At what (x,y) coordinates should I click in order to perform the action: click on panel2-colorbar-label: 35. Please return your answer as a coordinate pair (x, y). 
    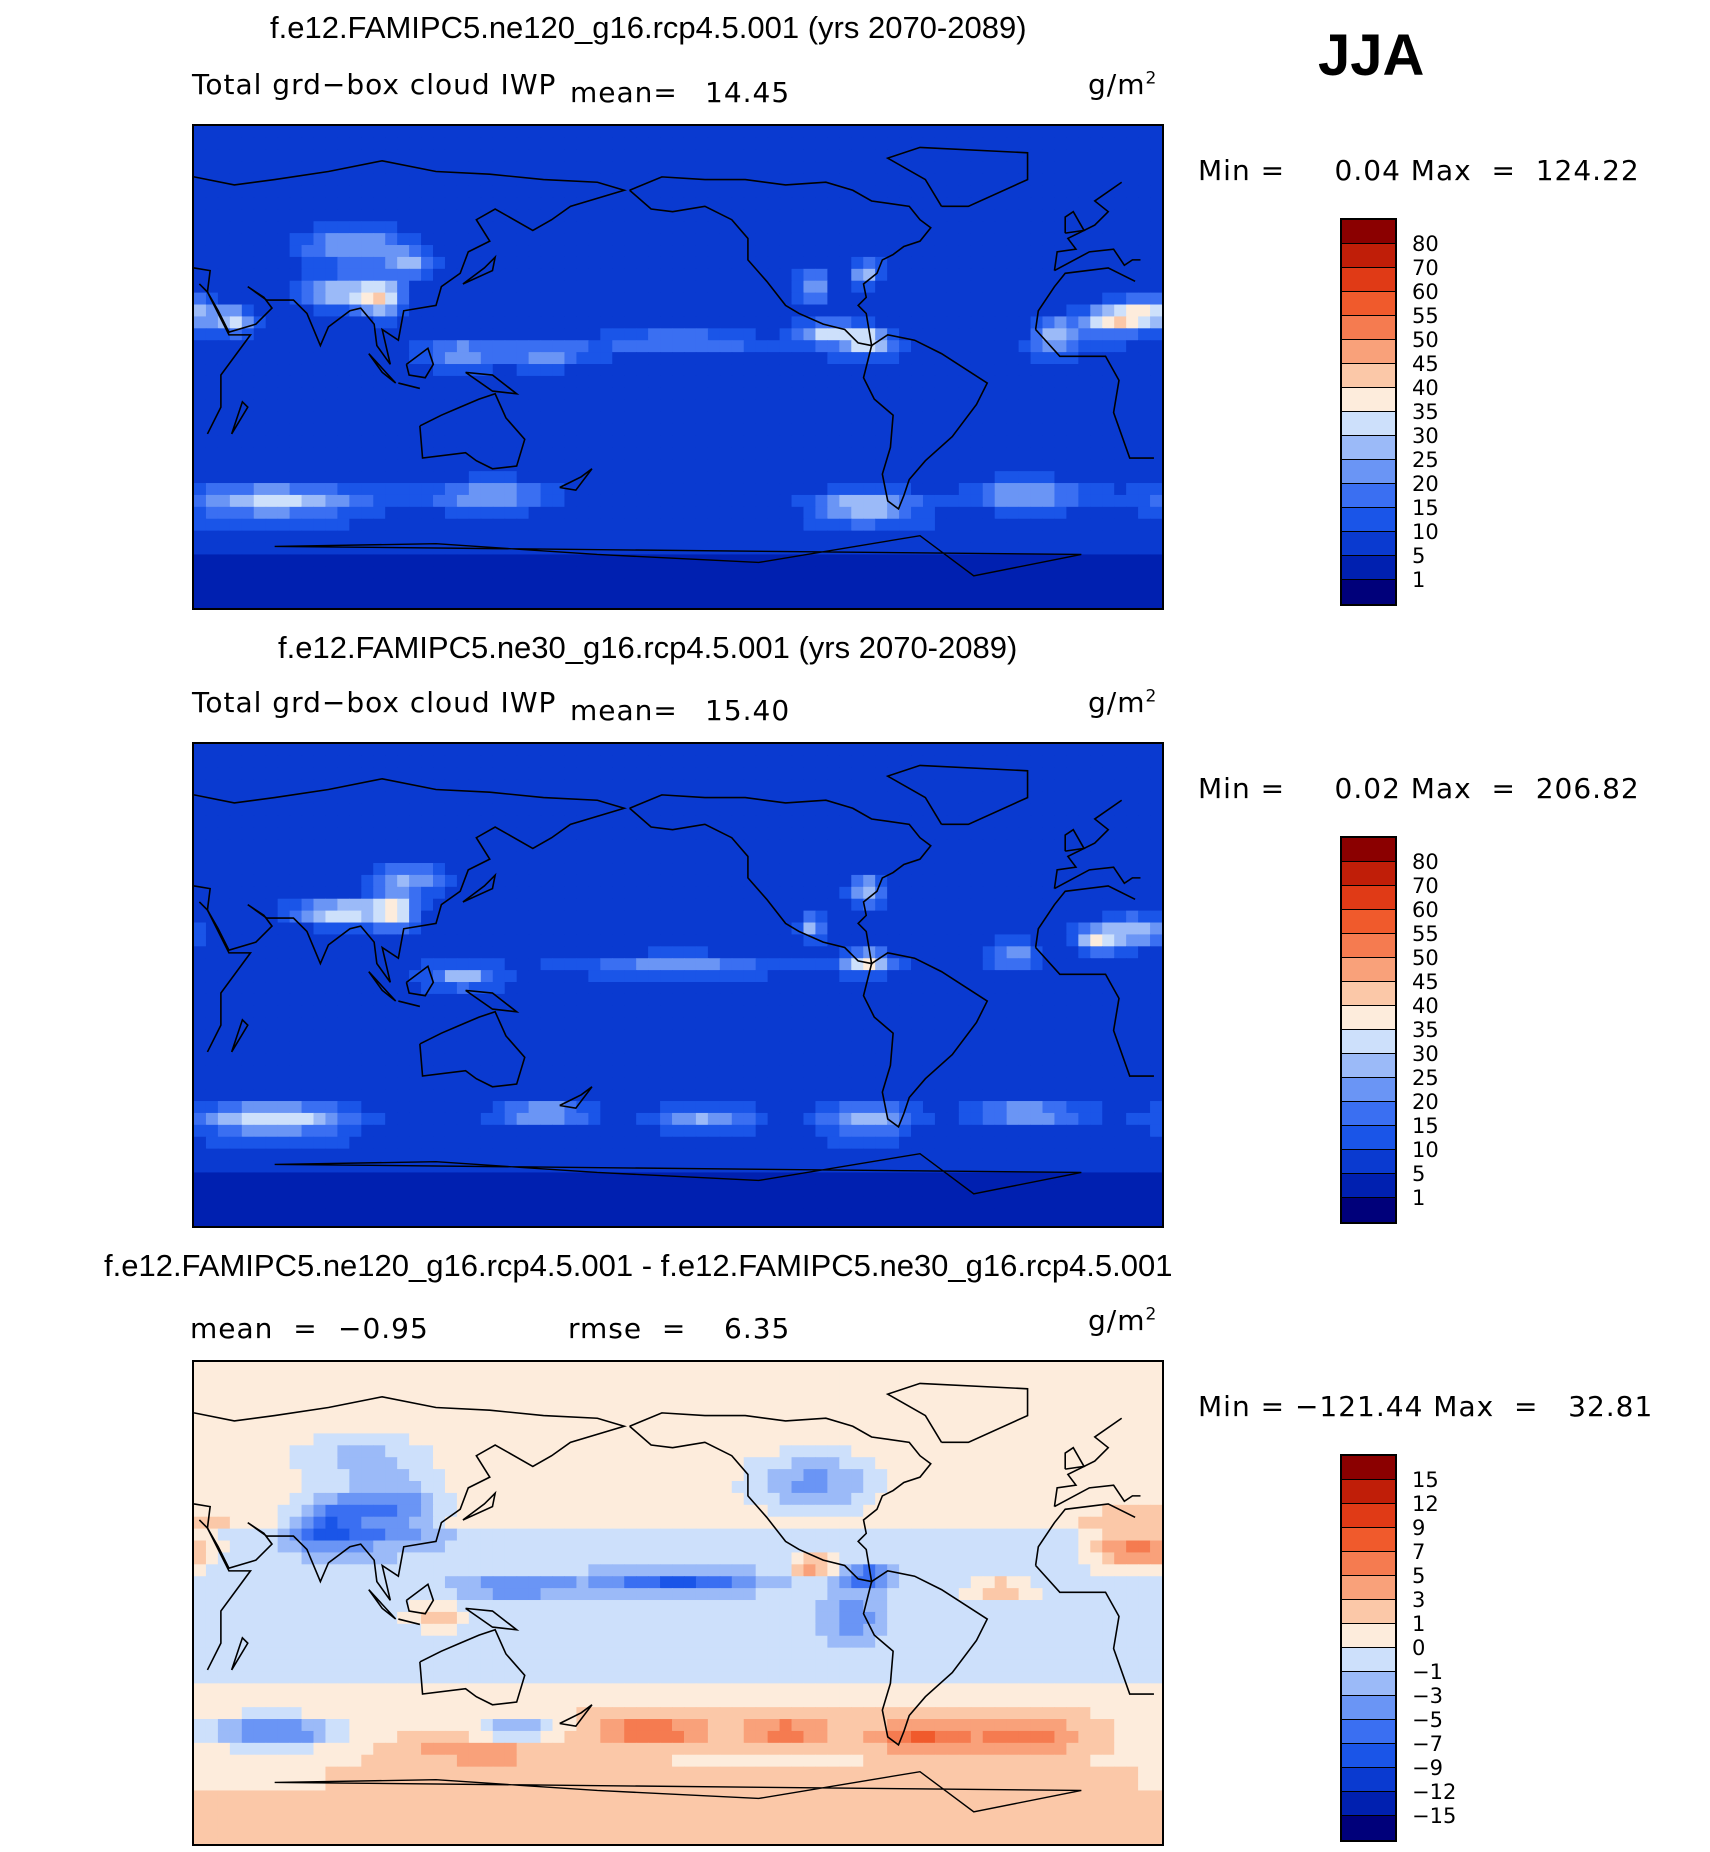
    Looking at the image, I should click on (1425, 1030).